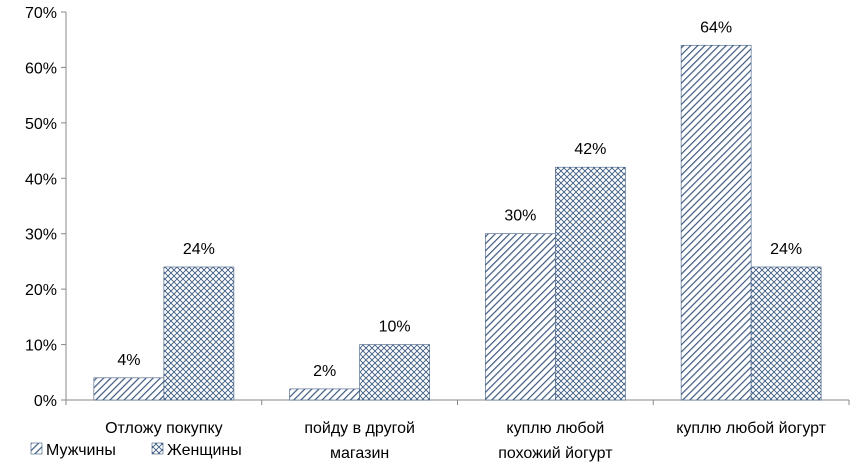 Image resolution: width=861 pixels, height=470 pixels. What do you see at coordinates (751, 428) in the screenshot?
I see `category-label: куплю любой йогурт` at bounding box center [751, 428].